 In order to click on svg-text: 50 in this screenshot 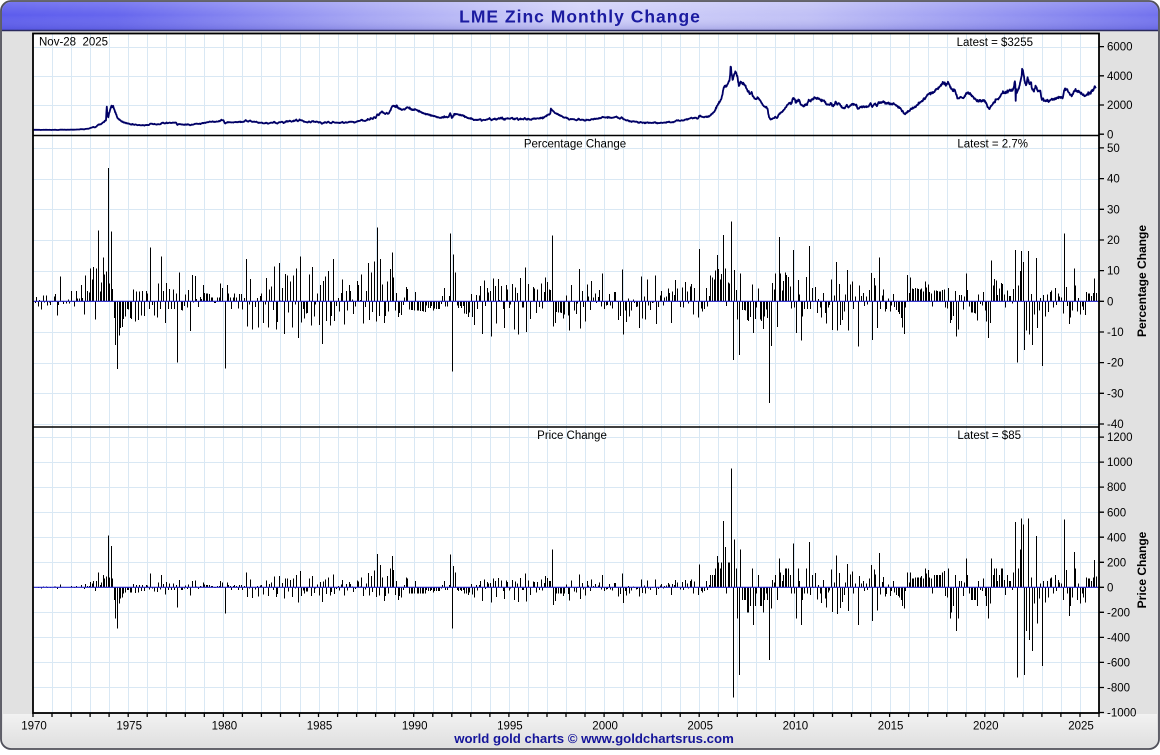, I will do `click(1113, 149)`.